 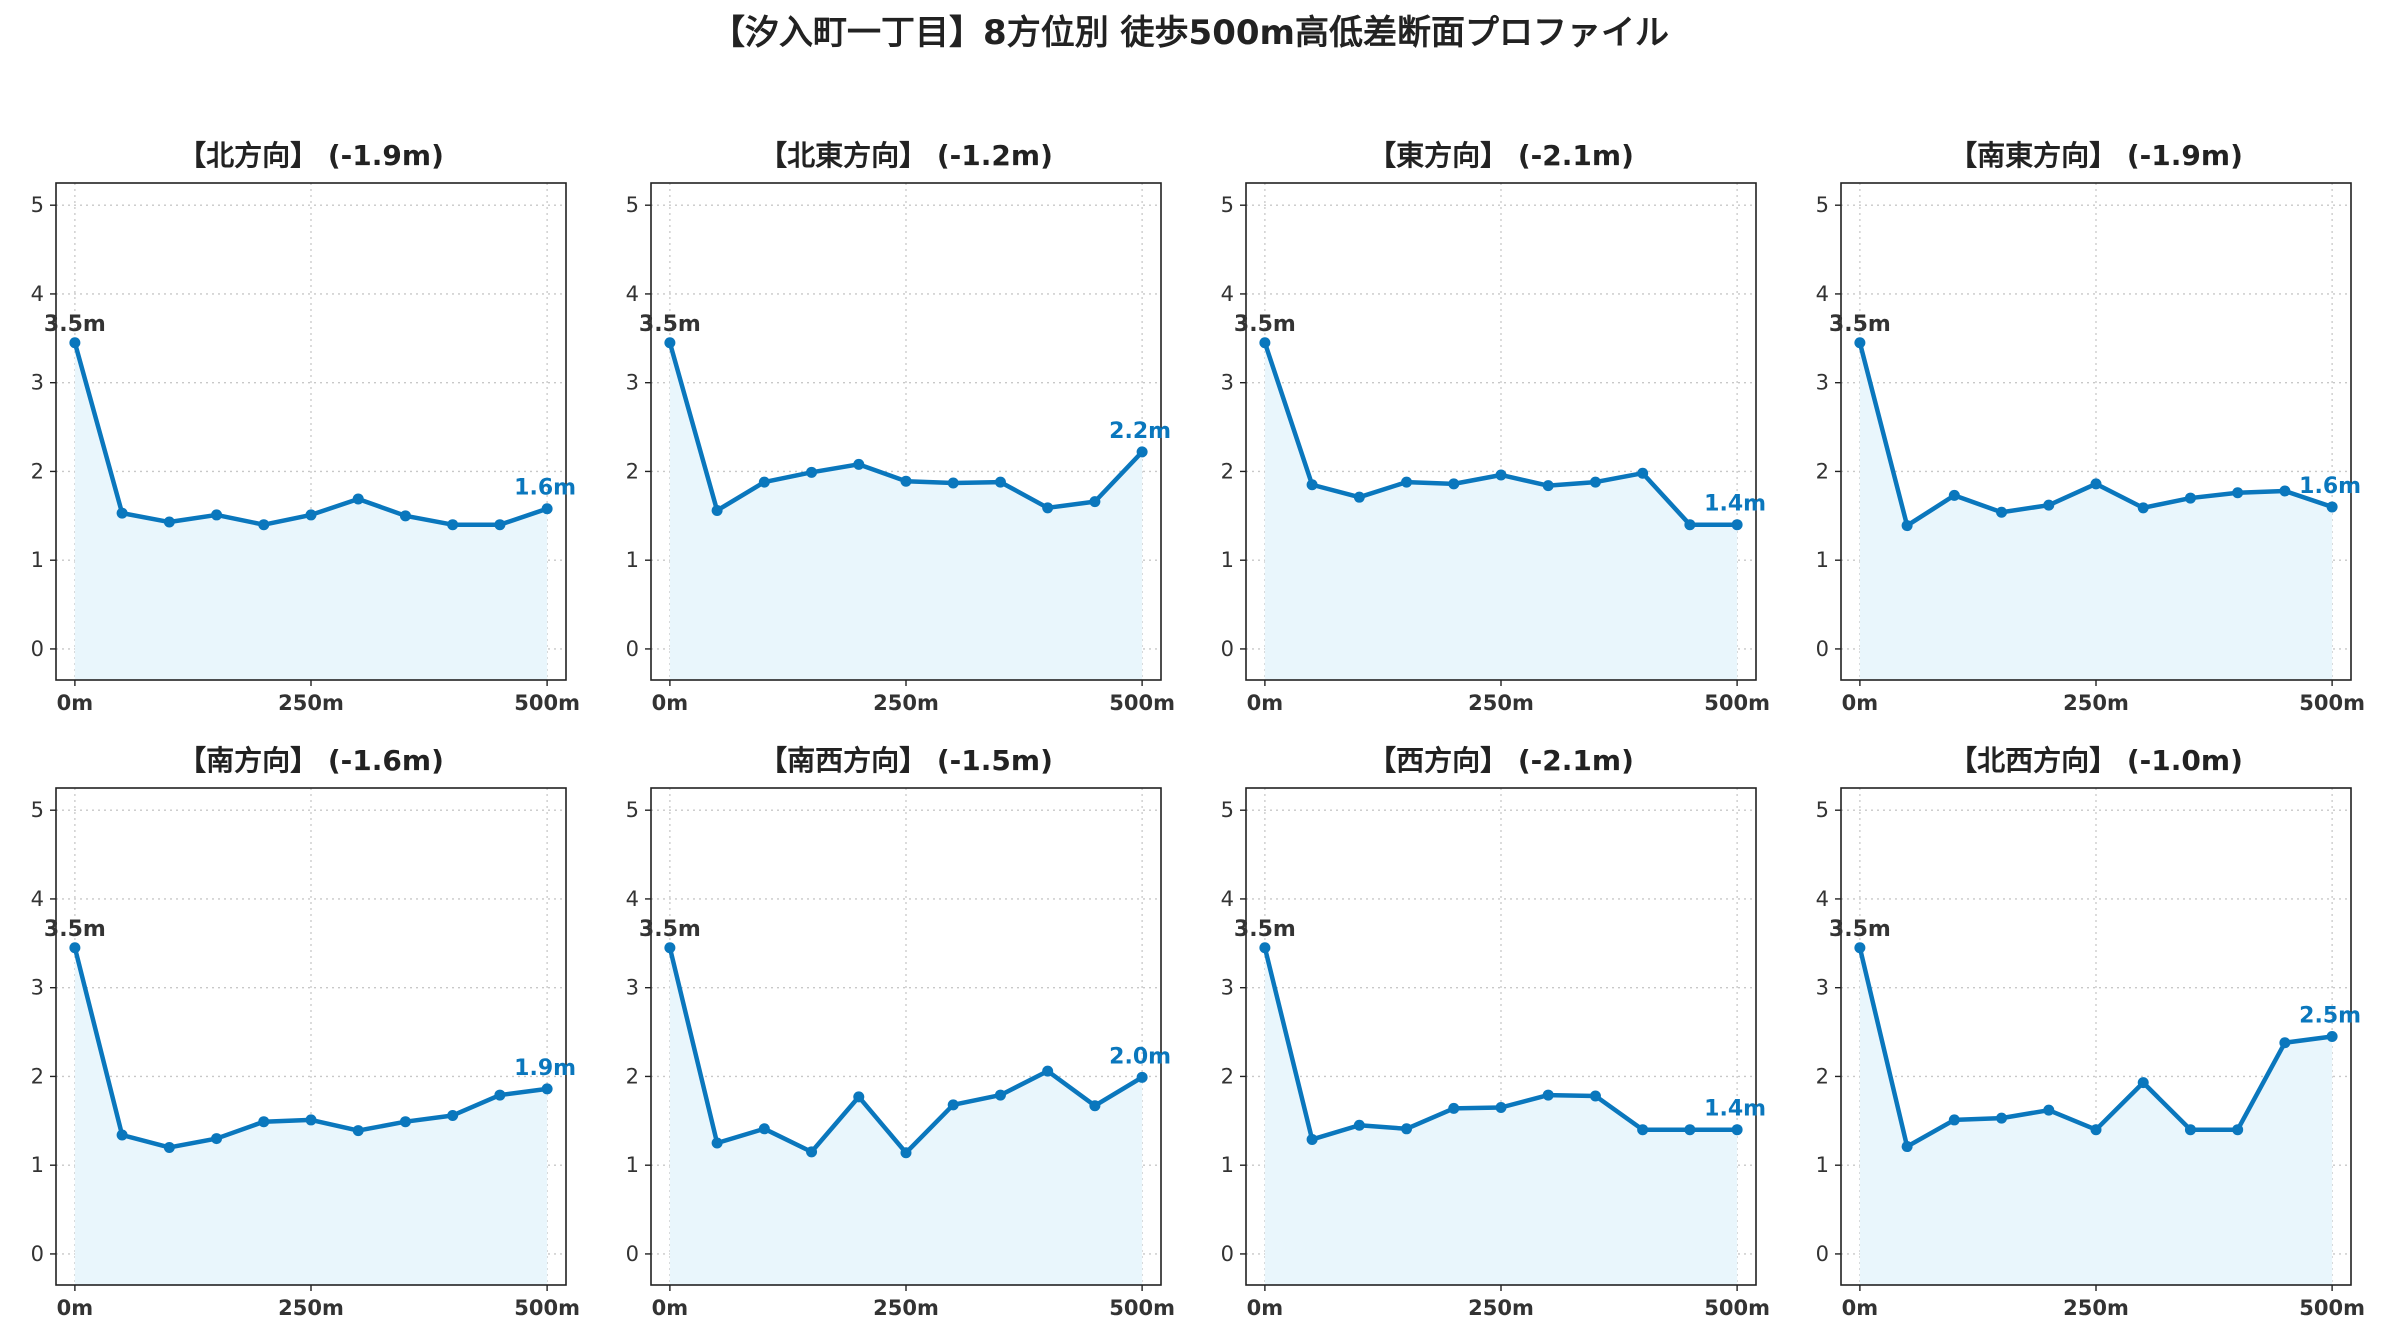 What do you see at coordinates (545, 1068) in the screenshot?
I see `end-value-label: 1.9m` at bounding box center [545, 1068].